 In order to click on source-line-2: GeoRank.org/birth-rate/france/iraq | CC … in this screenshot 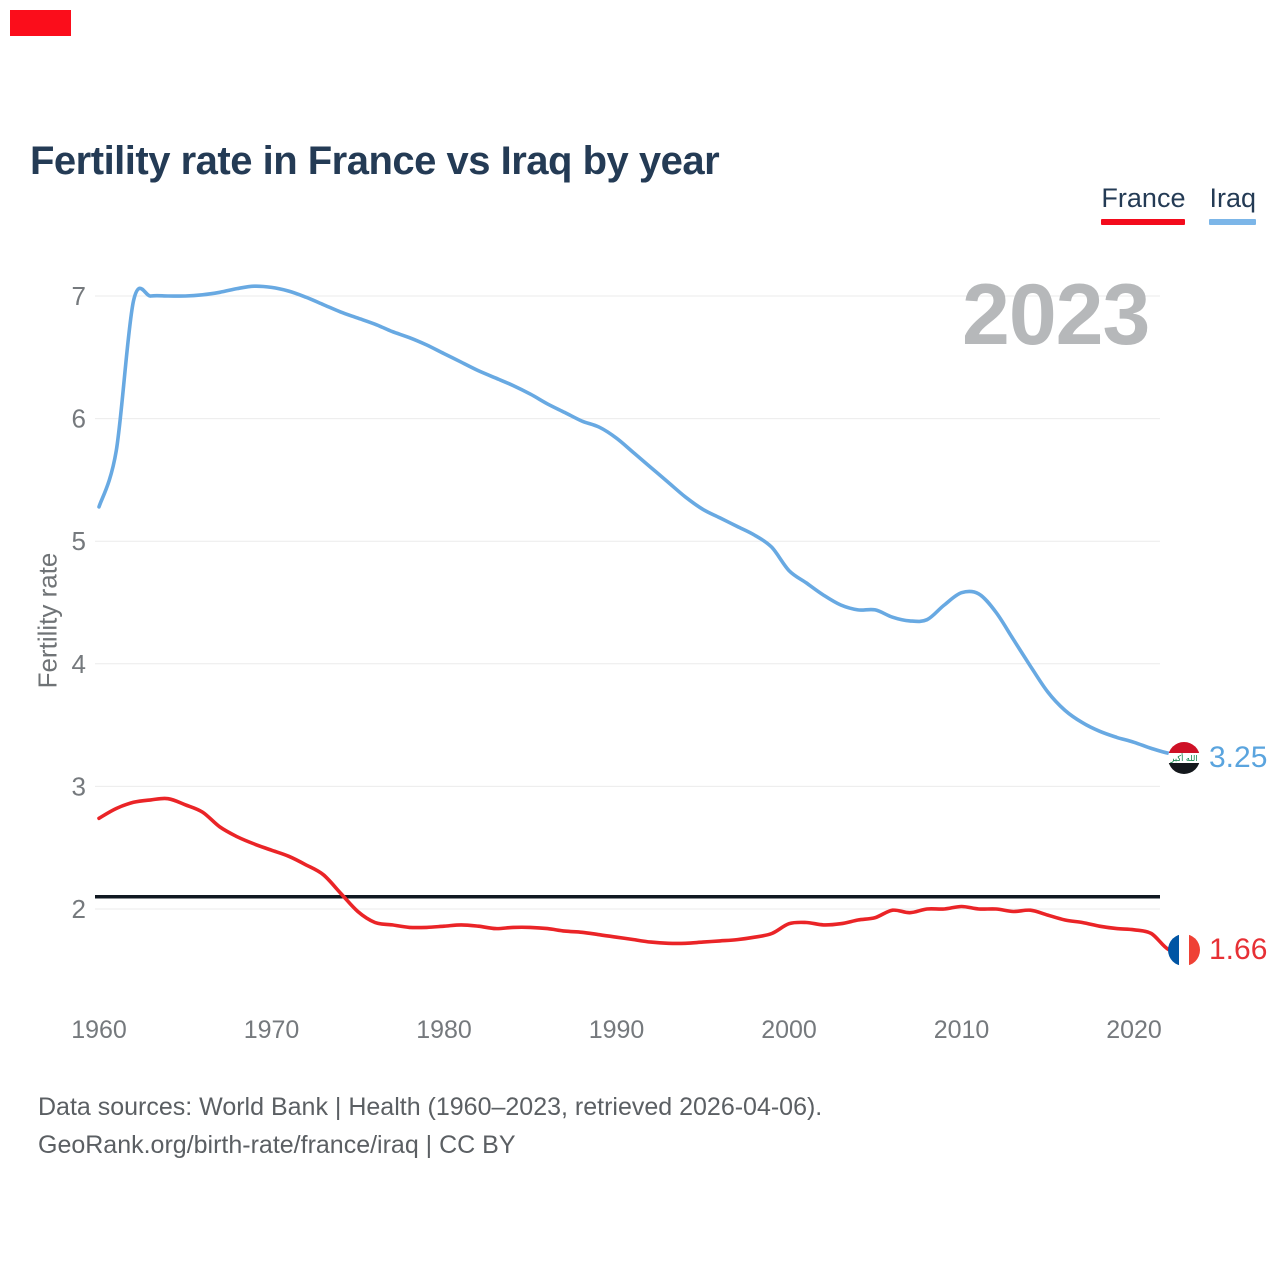, I will do `click(277, 1145)`.